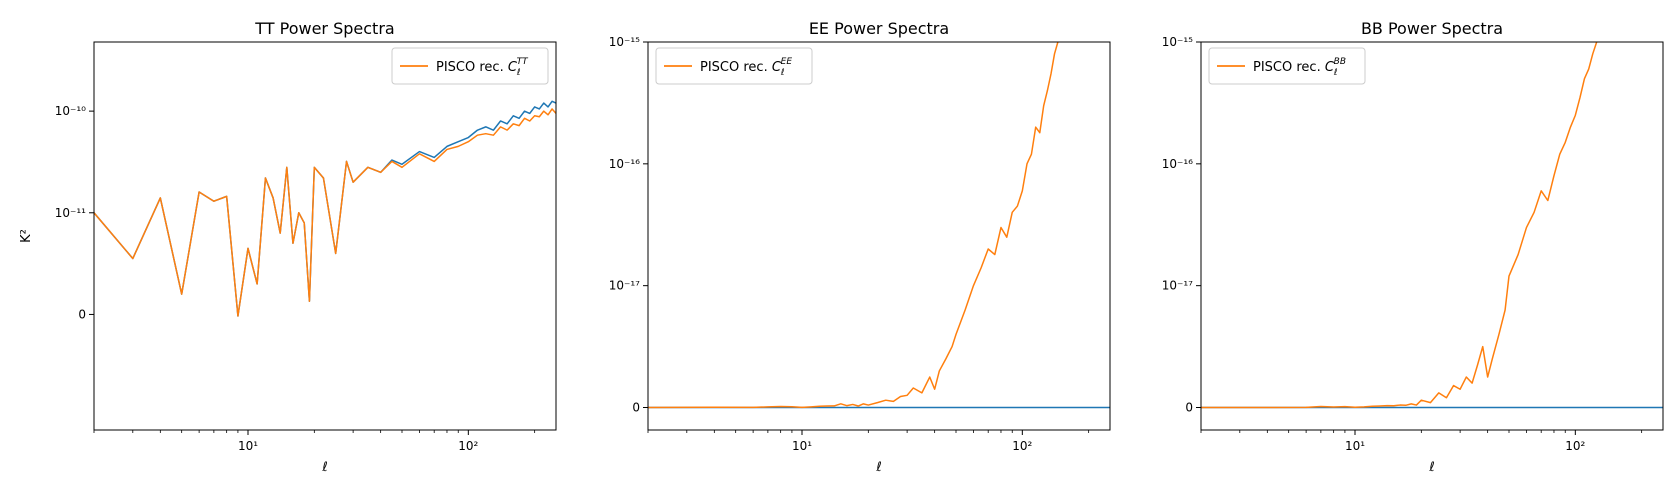 The height and width of the screenshot is (479, 1679). I want to click on legend-entry: PISCO rec. CℓTT, so click(482, 67).